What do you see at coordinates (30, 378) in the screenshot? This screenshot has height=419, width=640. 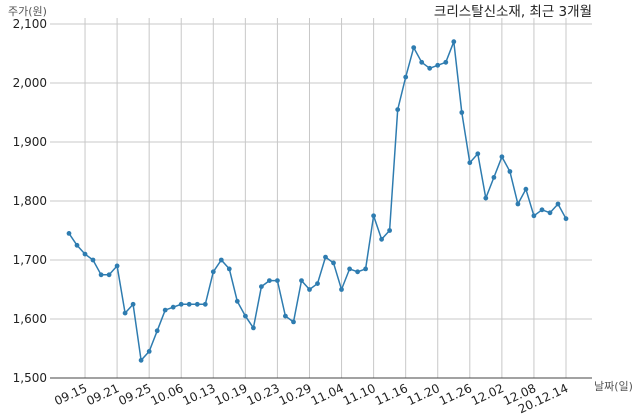 I see `y-tick-label: 1,500` at bounding box center [30, 378].